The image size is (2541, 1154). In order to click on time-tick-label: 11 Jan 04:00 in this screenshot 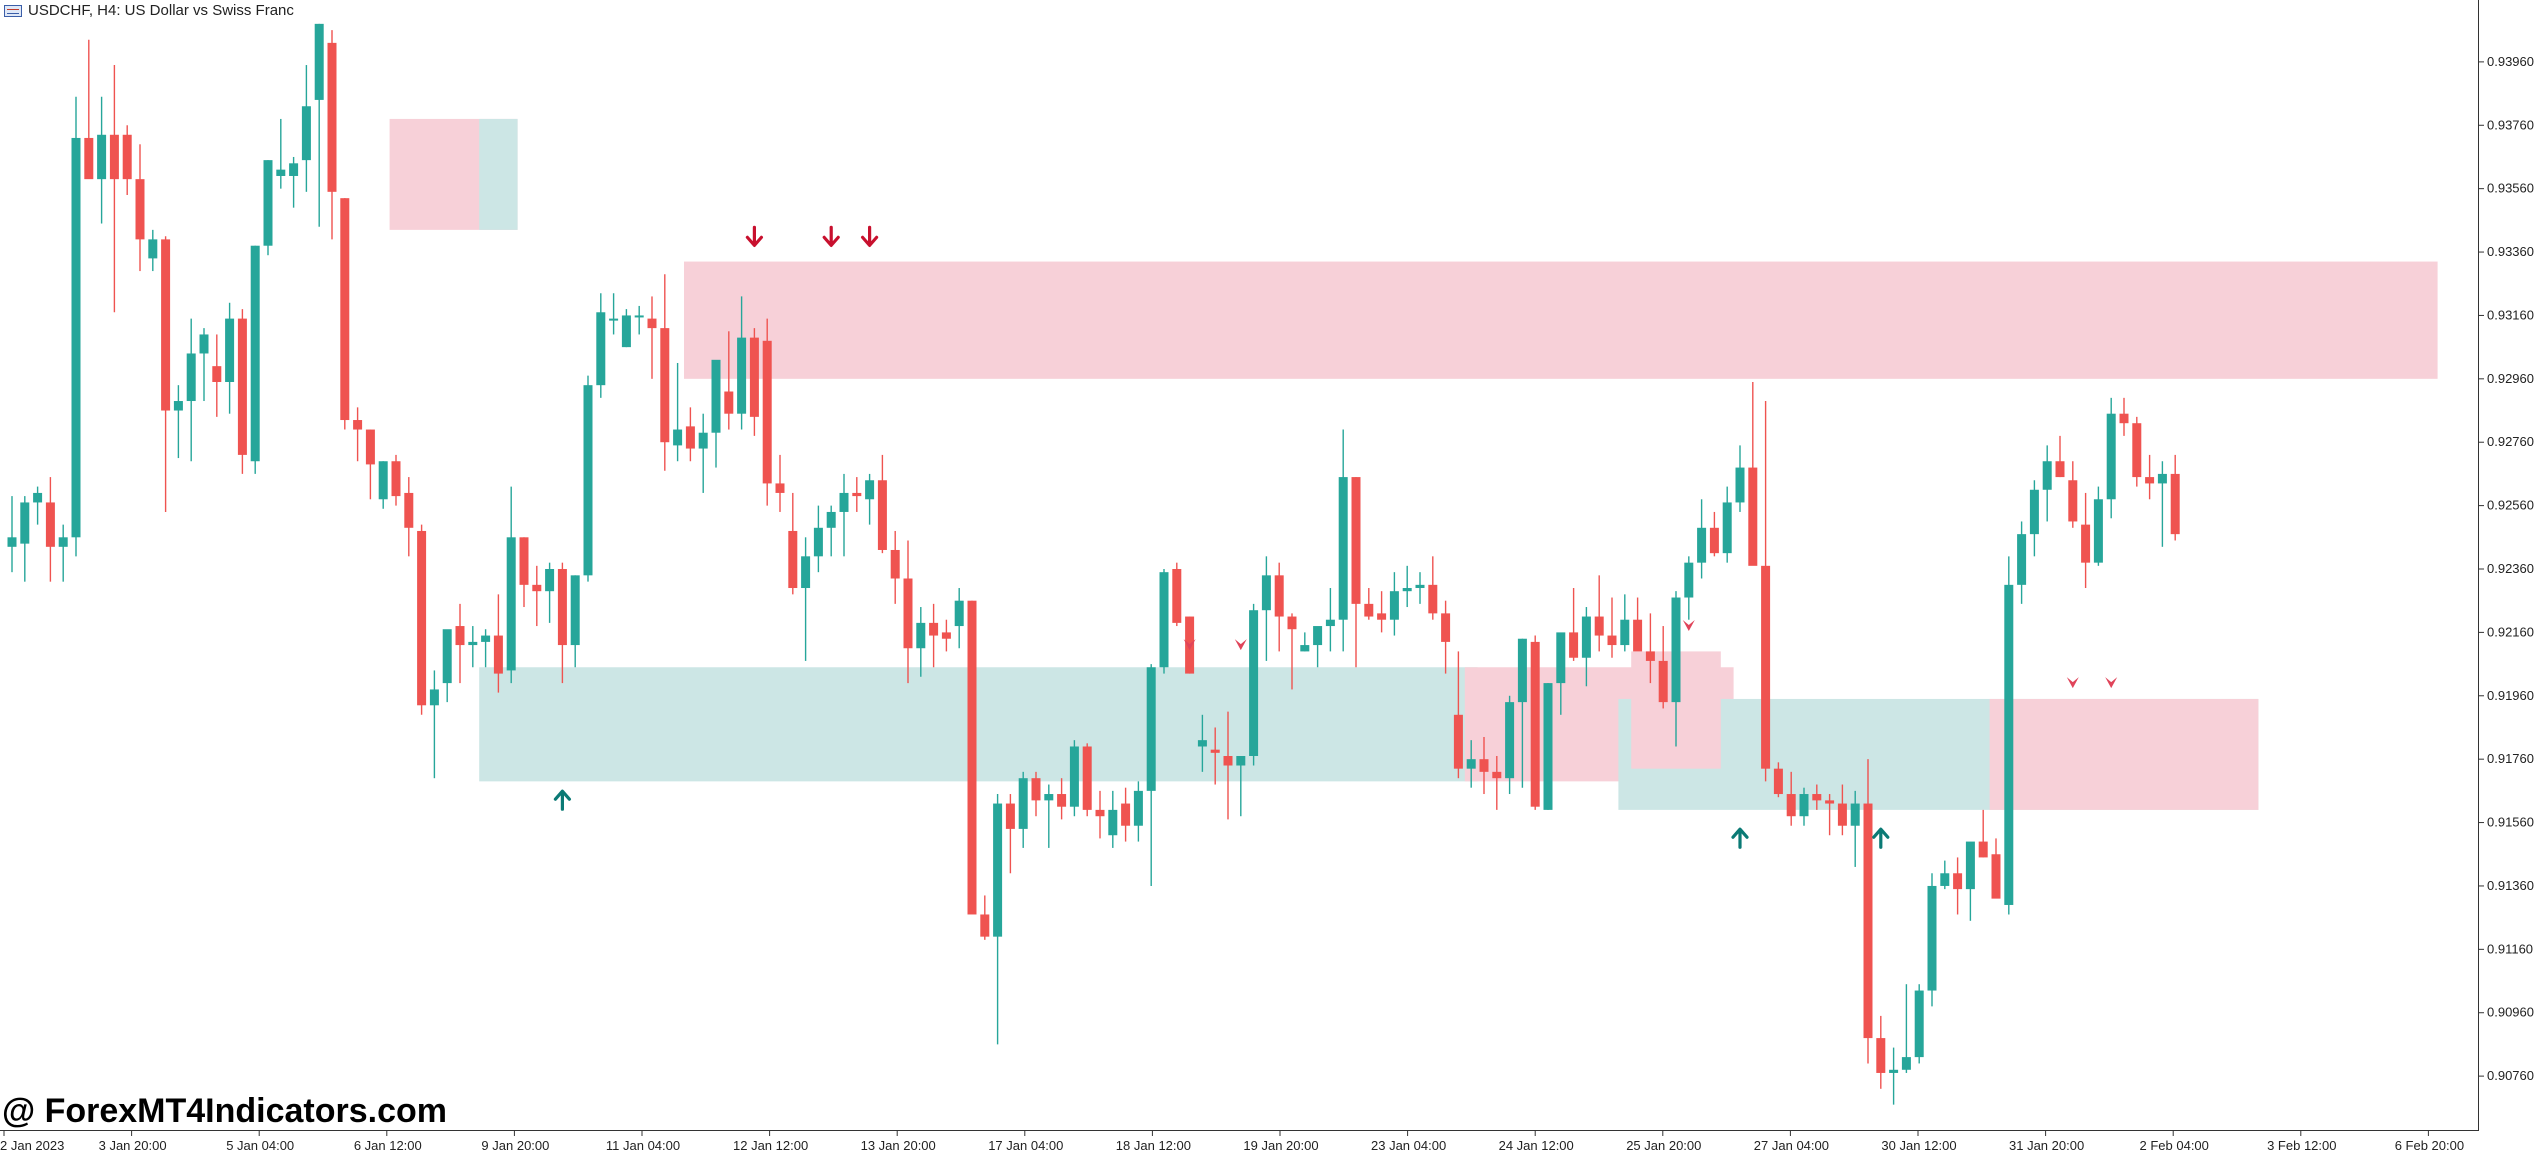, I will do `click(643, 1145)`.